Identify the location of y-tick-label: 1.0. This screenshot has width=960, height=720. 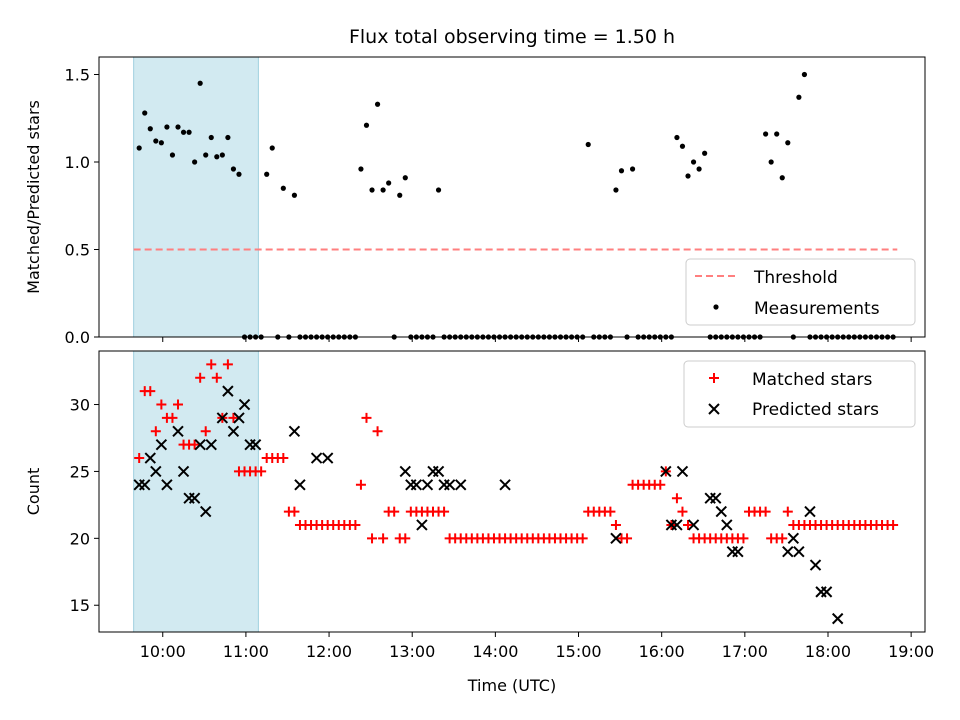
(77, 162).